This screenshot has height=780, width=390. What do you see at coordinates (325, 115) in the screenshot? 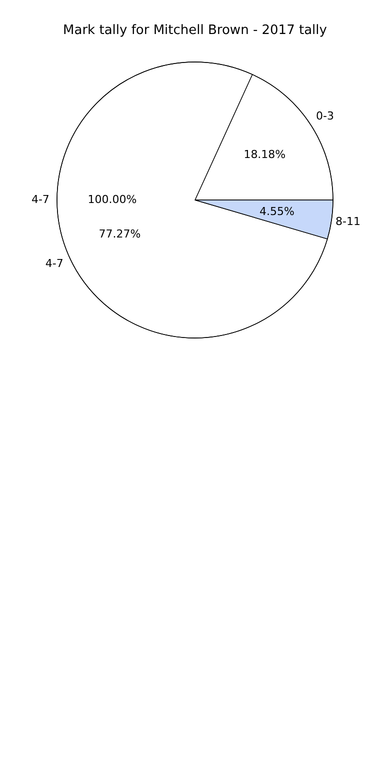
I see `slice-label: 0-3` at bounding box center [325, 115].